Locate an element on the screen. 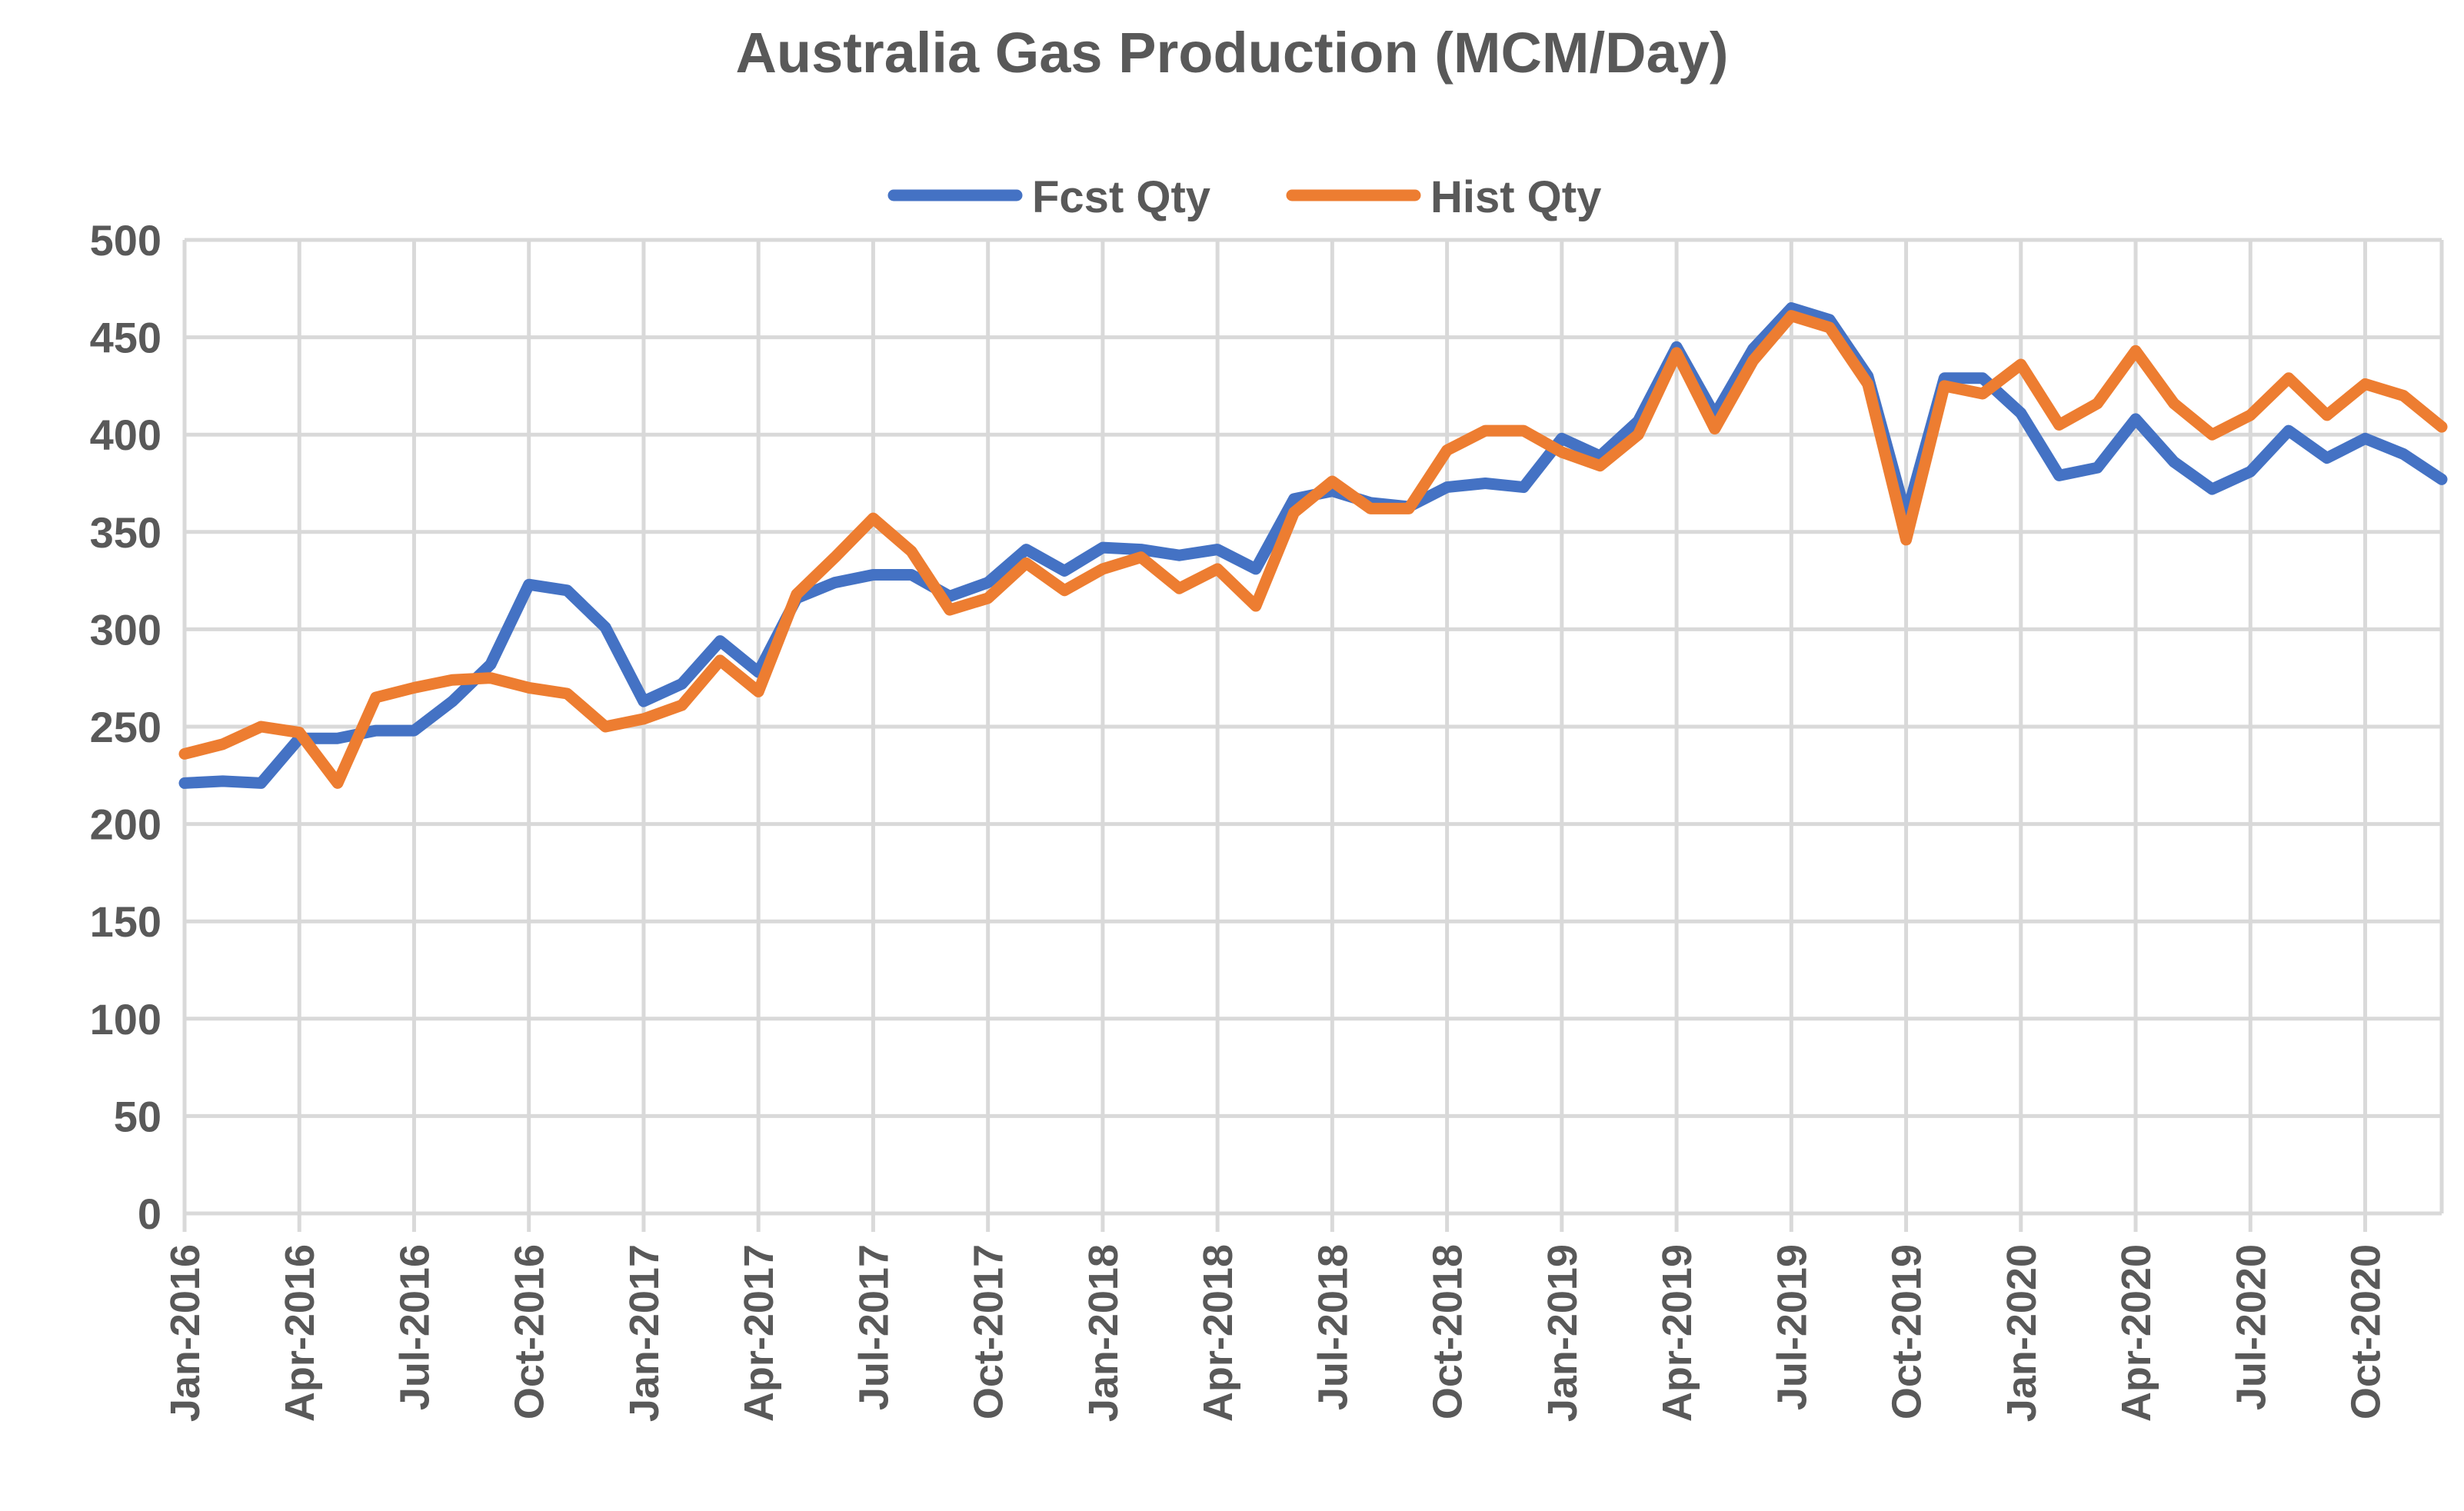  x-tick-label: Jan-2020 is located at coordinates (2022, 1333).